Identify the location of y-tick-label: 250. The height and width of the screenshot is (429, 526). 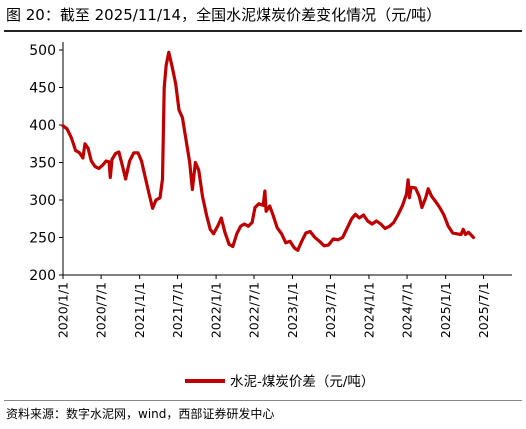
(42, 239).